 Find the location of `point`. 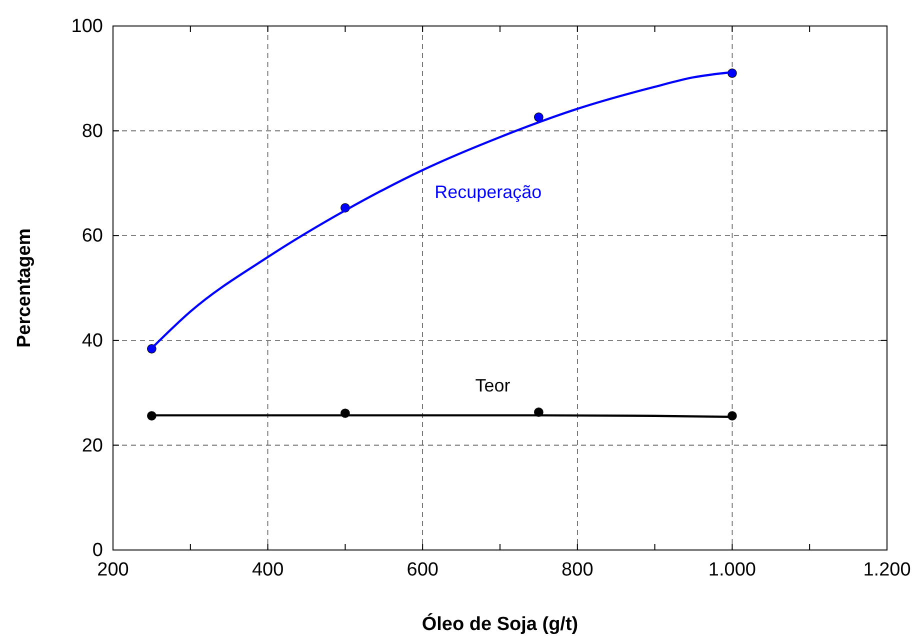

point is located at coordinates (539, 117).